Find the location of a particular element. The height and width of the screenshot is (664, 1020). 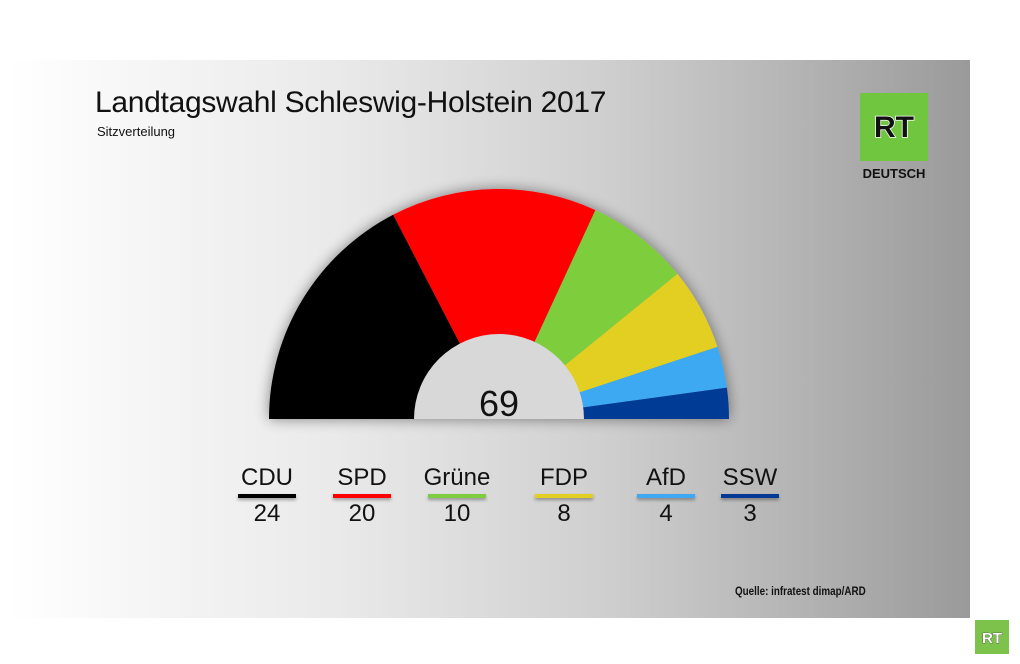

legend-value: 4 is located at coordinates (666, 513).